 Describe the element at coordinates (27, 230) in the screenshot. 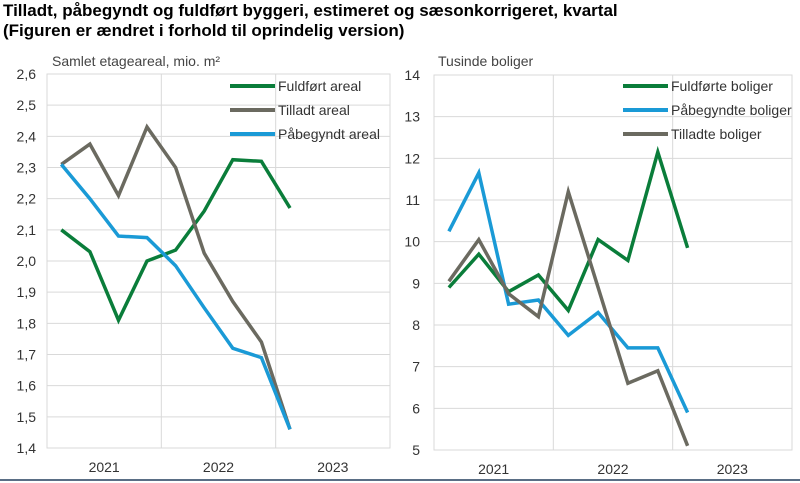

I see `y-tick-label: 2,1` at that location.